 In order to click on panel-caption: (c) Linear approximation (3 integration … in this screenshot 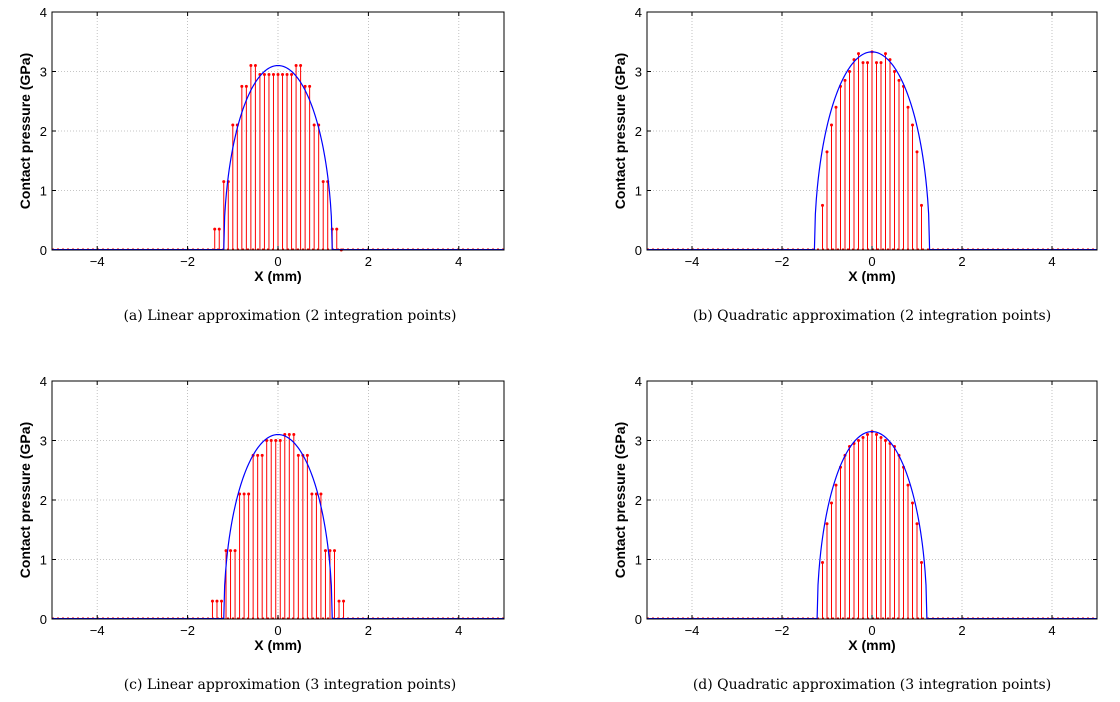, I will do `click(290, 685)`.